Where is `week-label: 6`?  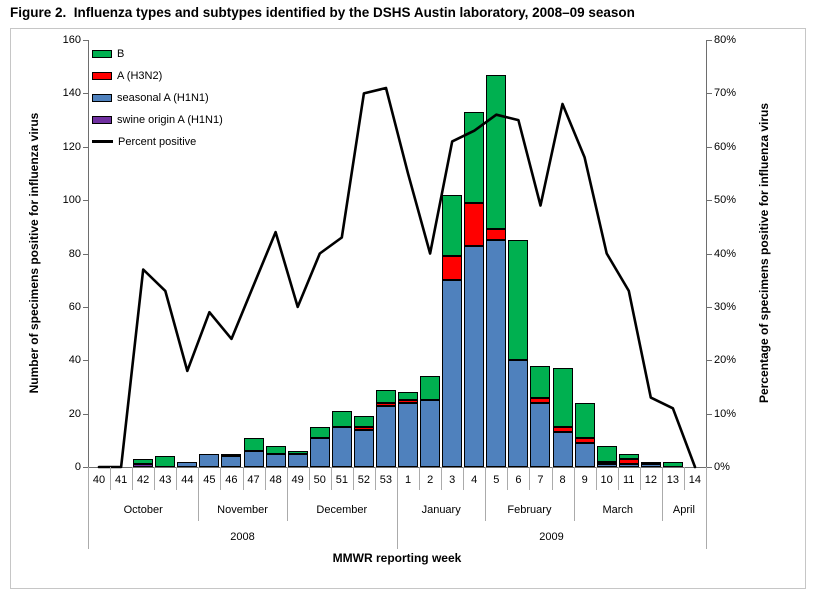 week-label: 6 is located at coordinates (518, 480).